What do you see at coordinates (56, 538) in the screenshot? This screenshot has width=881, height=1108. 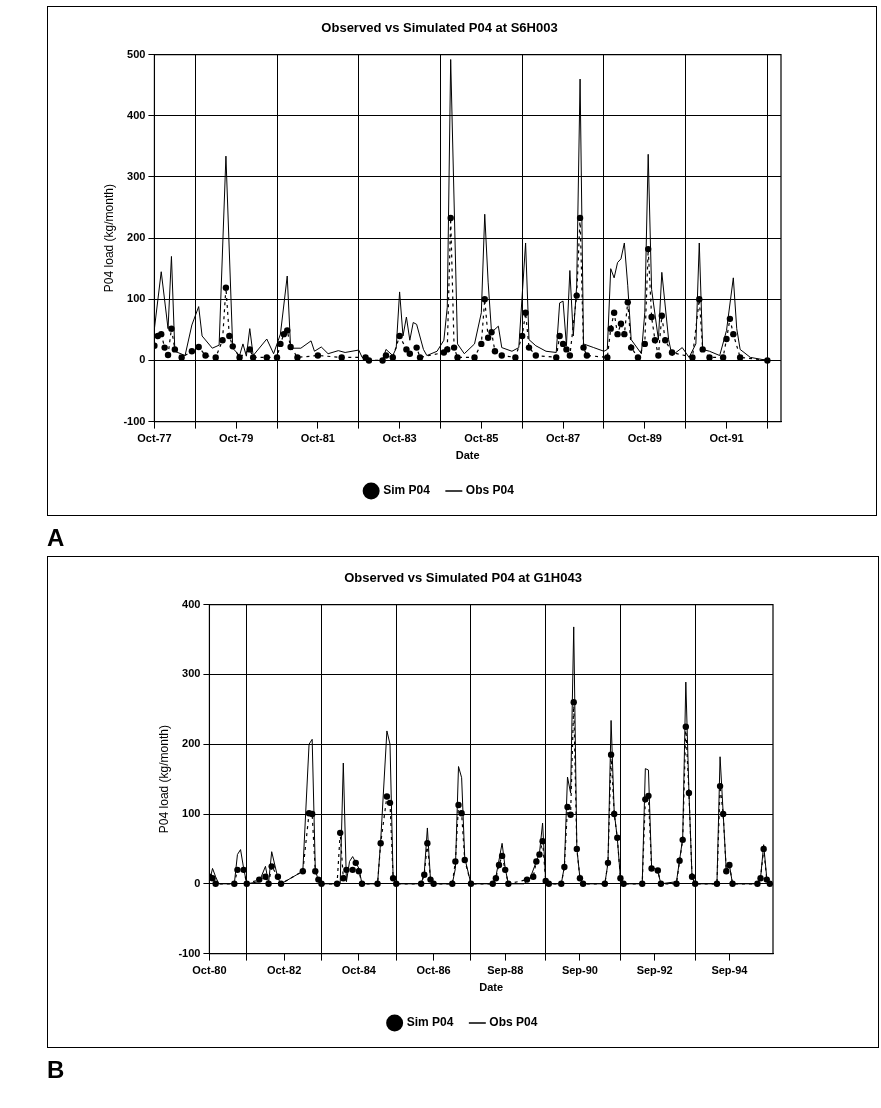 I see `text: A` at bounding box center [56, 538].